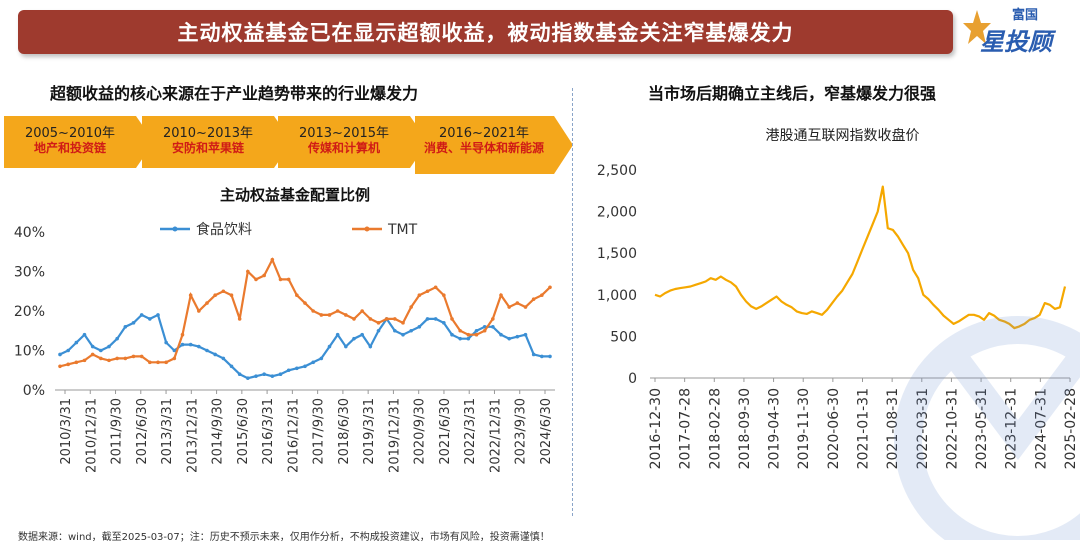 This screenshot has height=546, width=1080. Describe the element at coordinates (572, 302) in the screenshot. I see `panel-divider` at that location.